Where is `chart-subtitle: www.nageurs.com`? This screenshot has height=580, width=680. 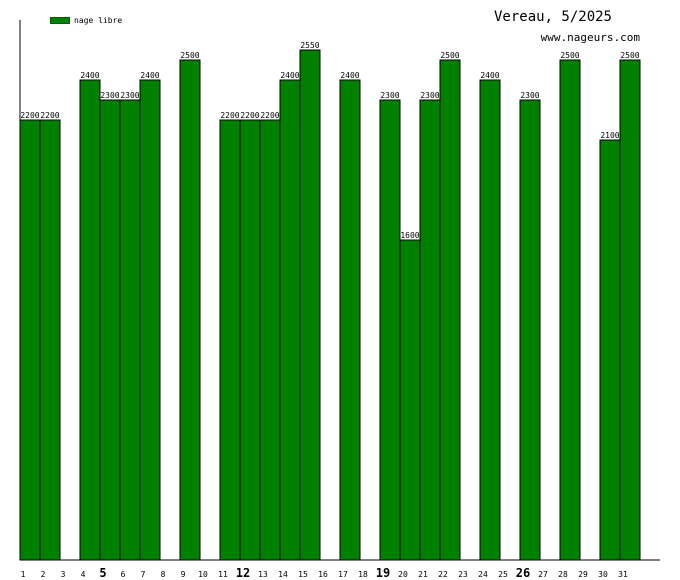
chart-subtitle: www.nageurs.com is located at coordinates (590, 37).